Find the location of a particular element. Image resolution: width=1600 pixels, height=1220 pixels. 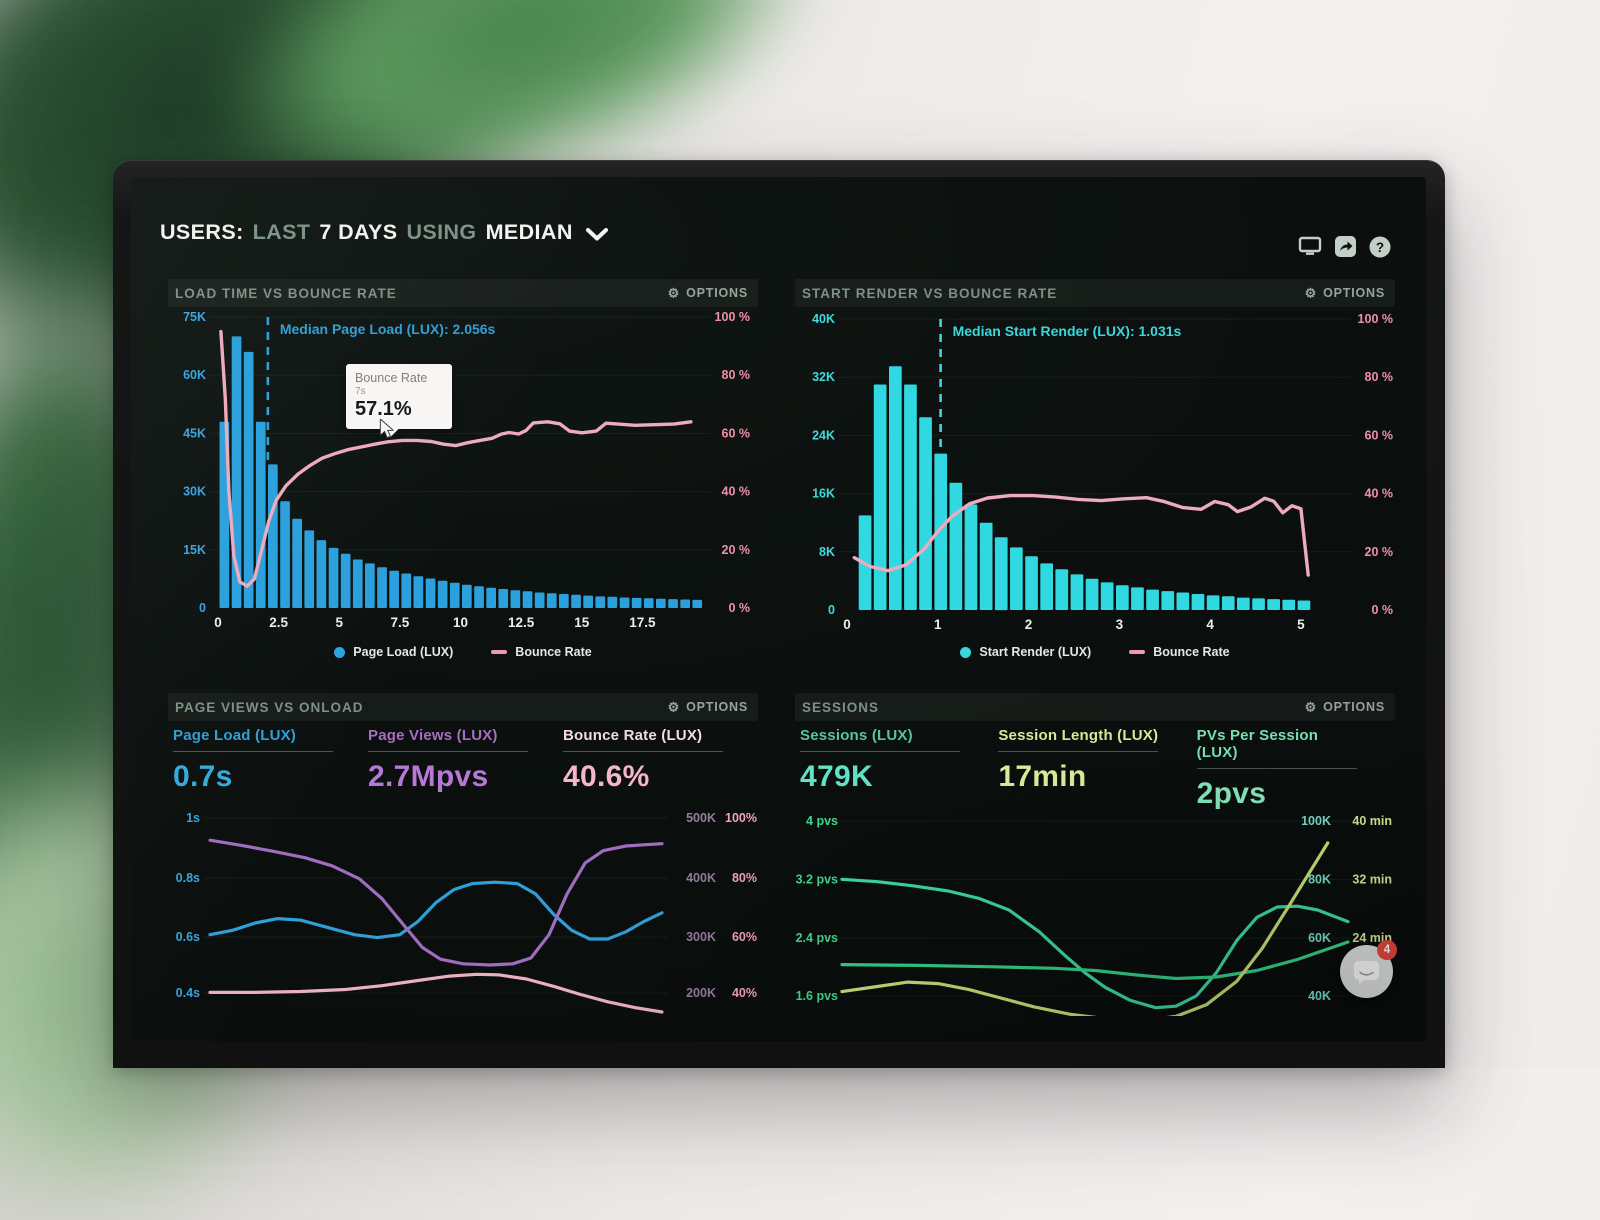

series-page-views is located at coordinates (436, 902).